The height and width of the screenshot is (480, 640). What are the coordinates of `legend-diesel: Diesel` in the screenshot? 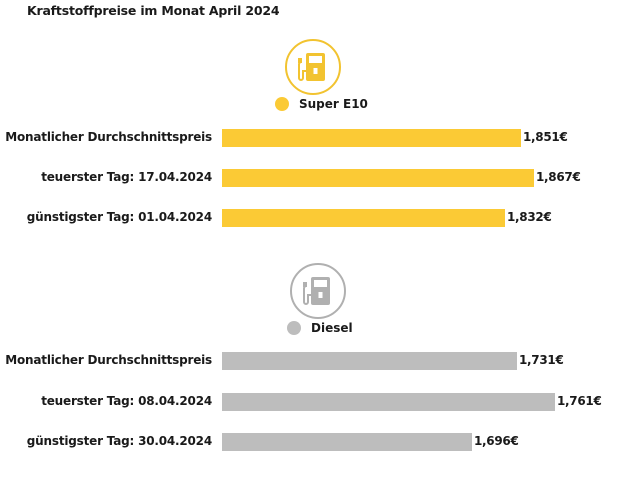 It's located at (320, 328).